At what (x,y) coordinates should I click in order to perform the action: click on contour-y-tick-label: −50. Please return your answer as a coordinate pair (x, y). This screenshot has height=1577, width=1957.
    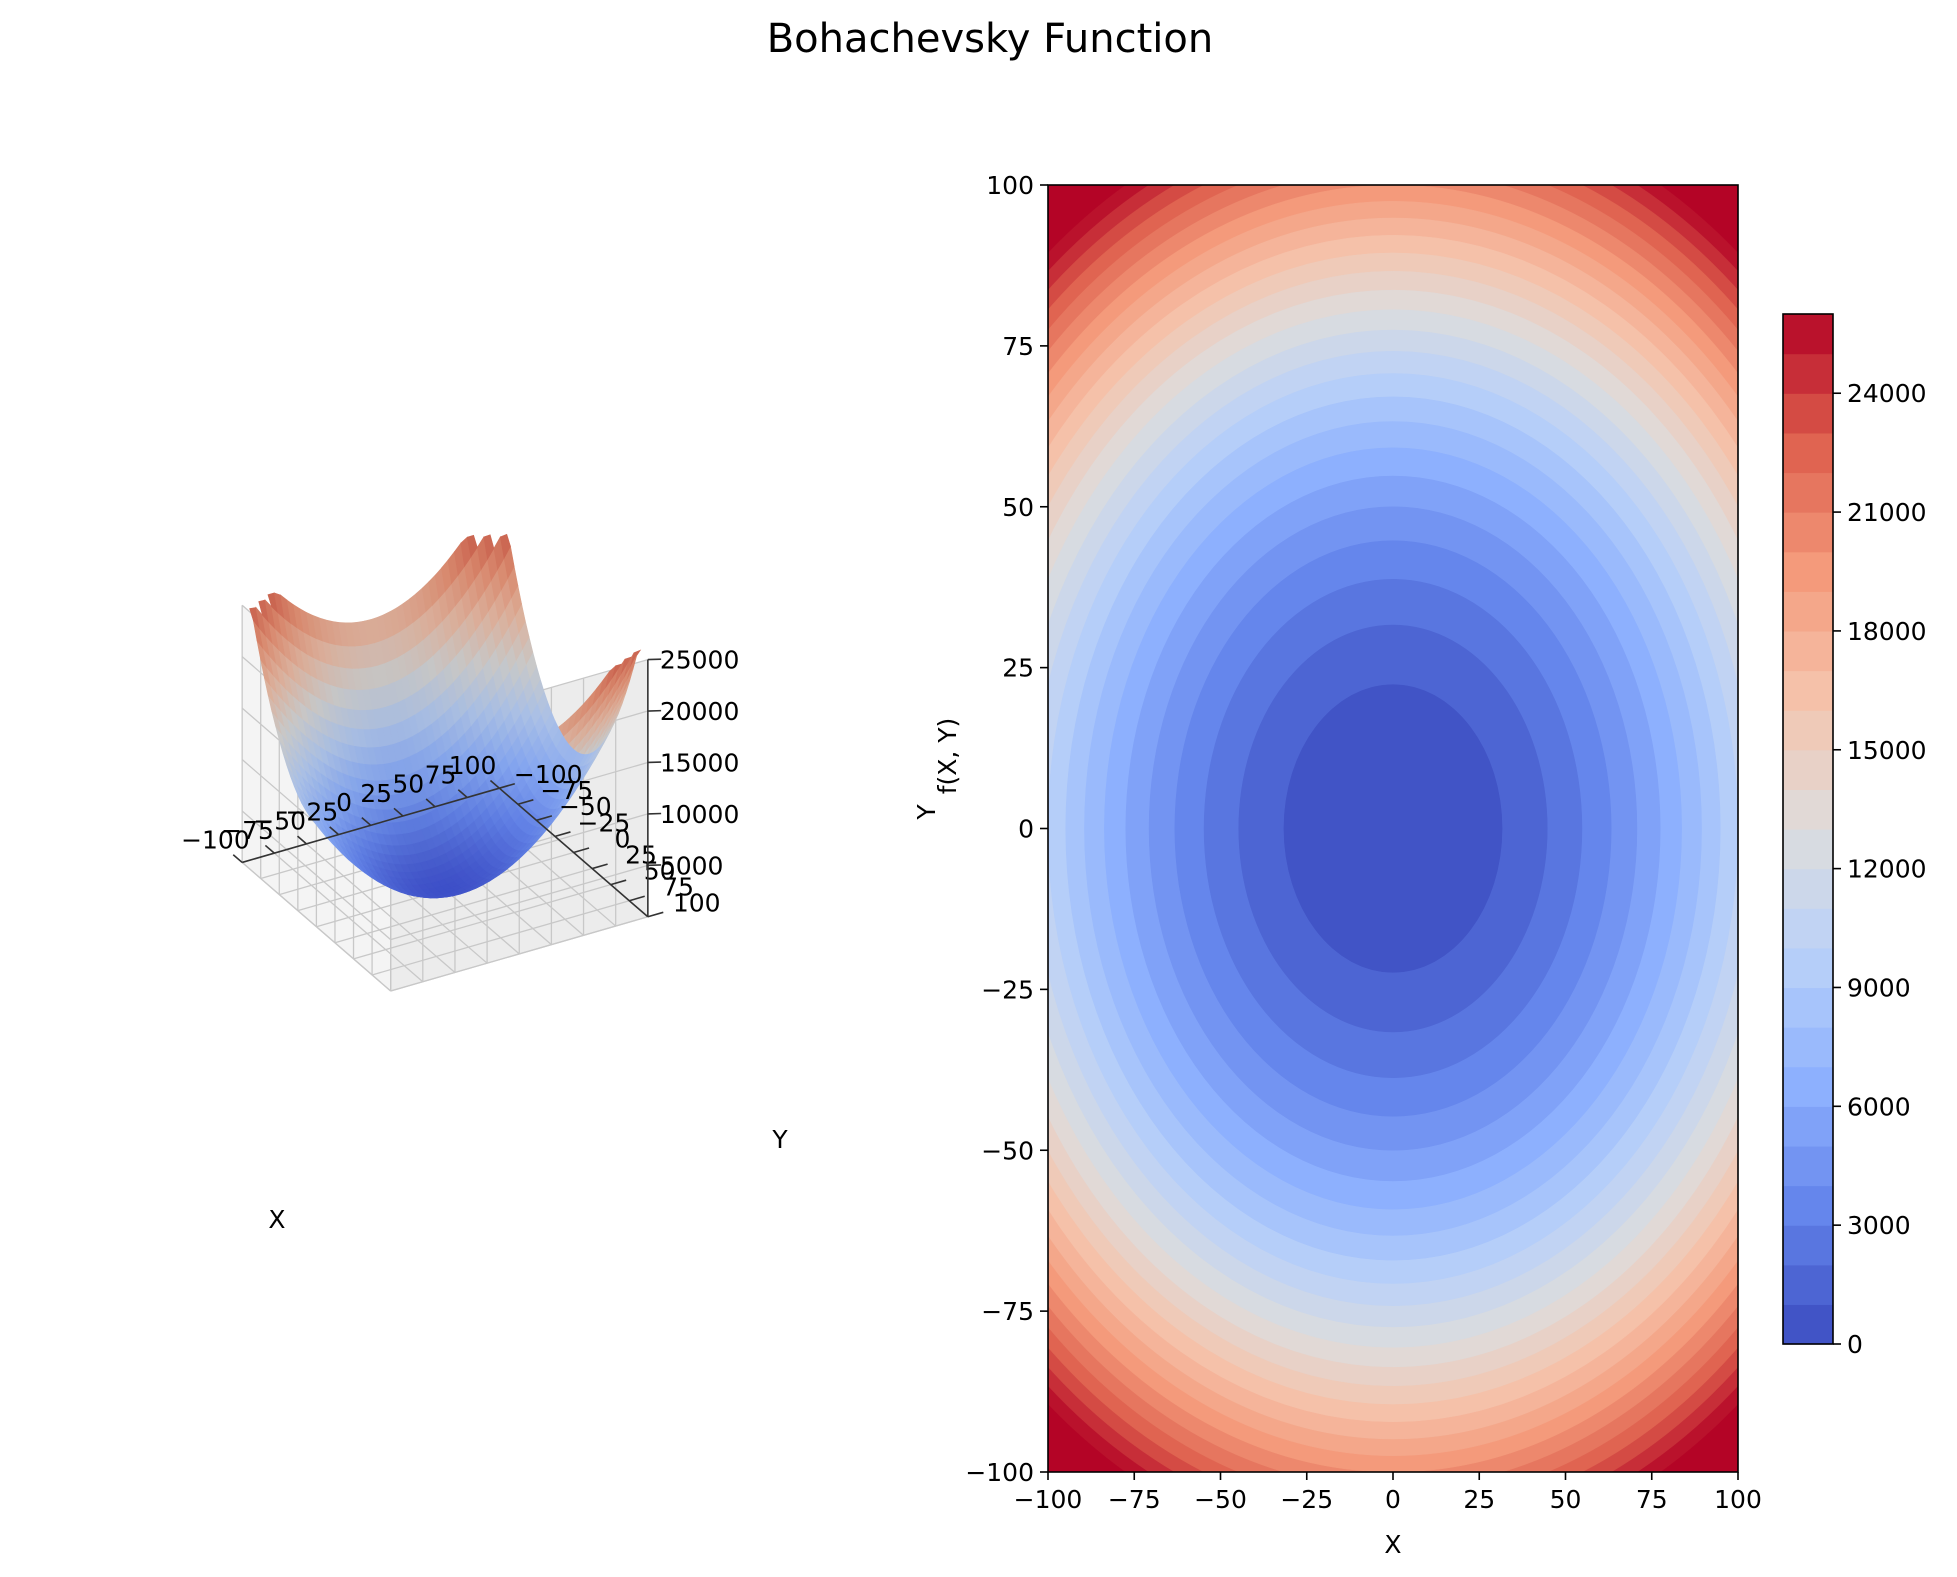
    Looking at the image, I should click on (1007, 1150).